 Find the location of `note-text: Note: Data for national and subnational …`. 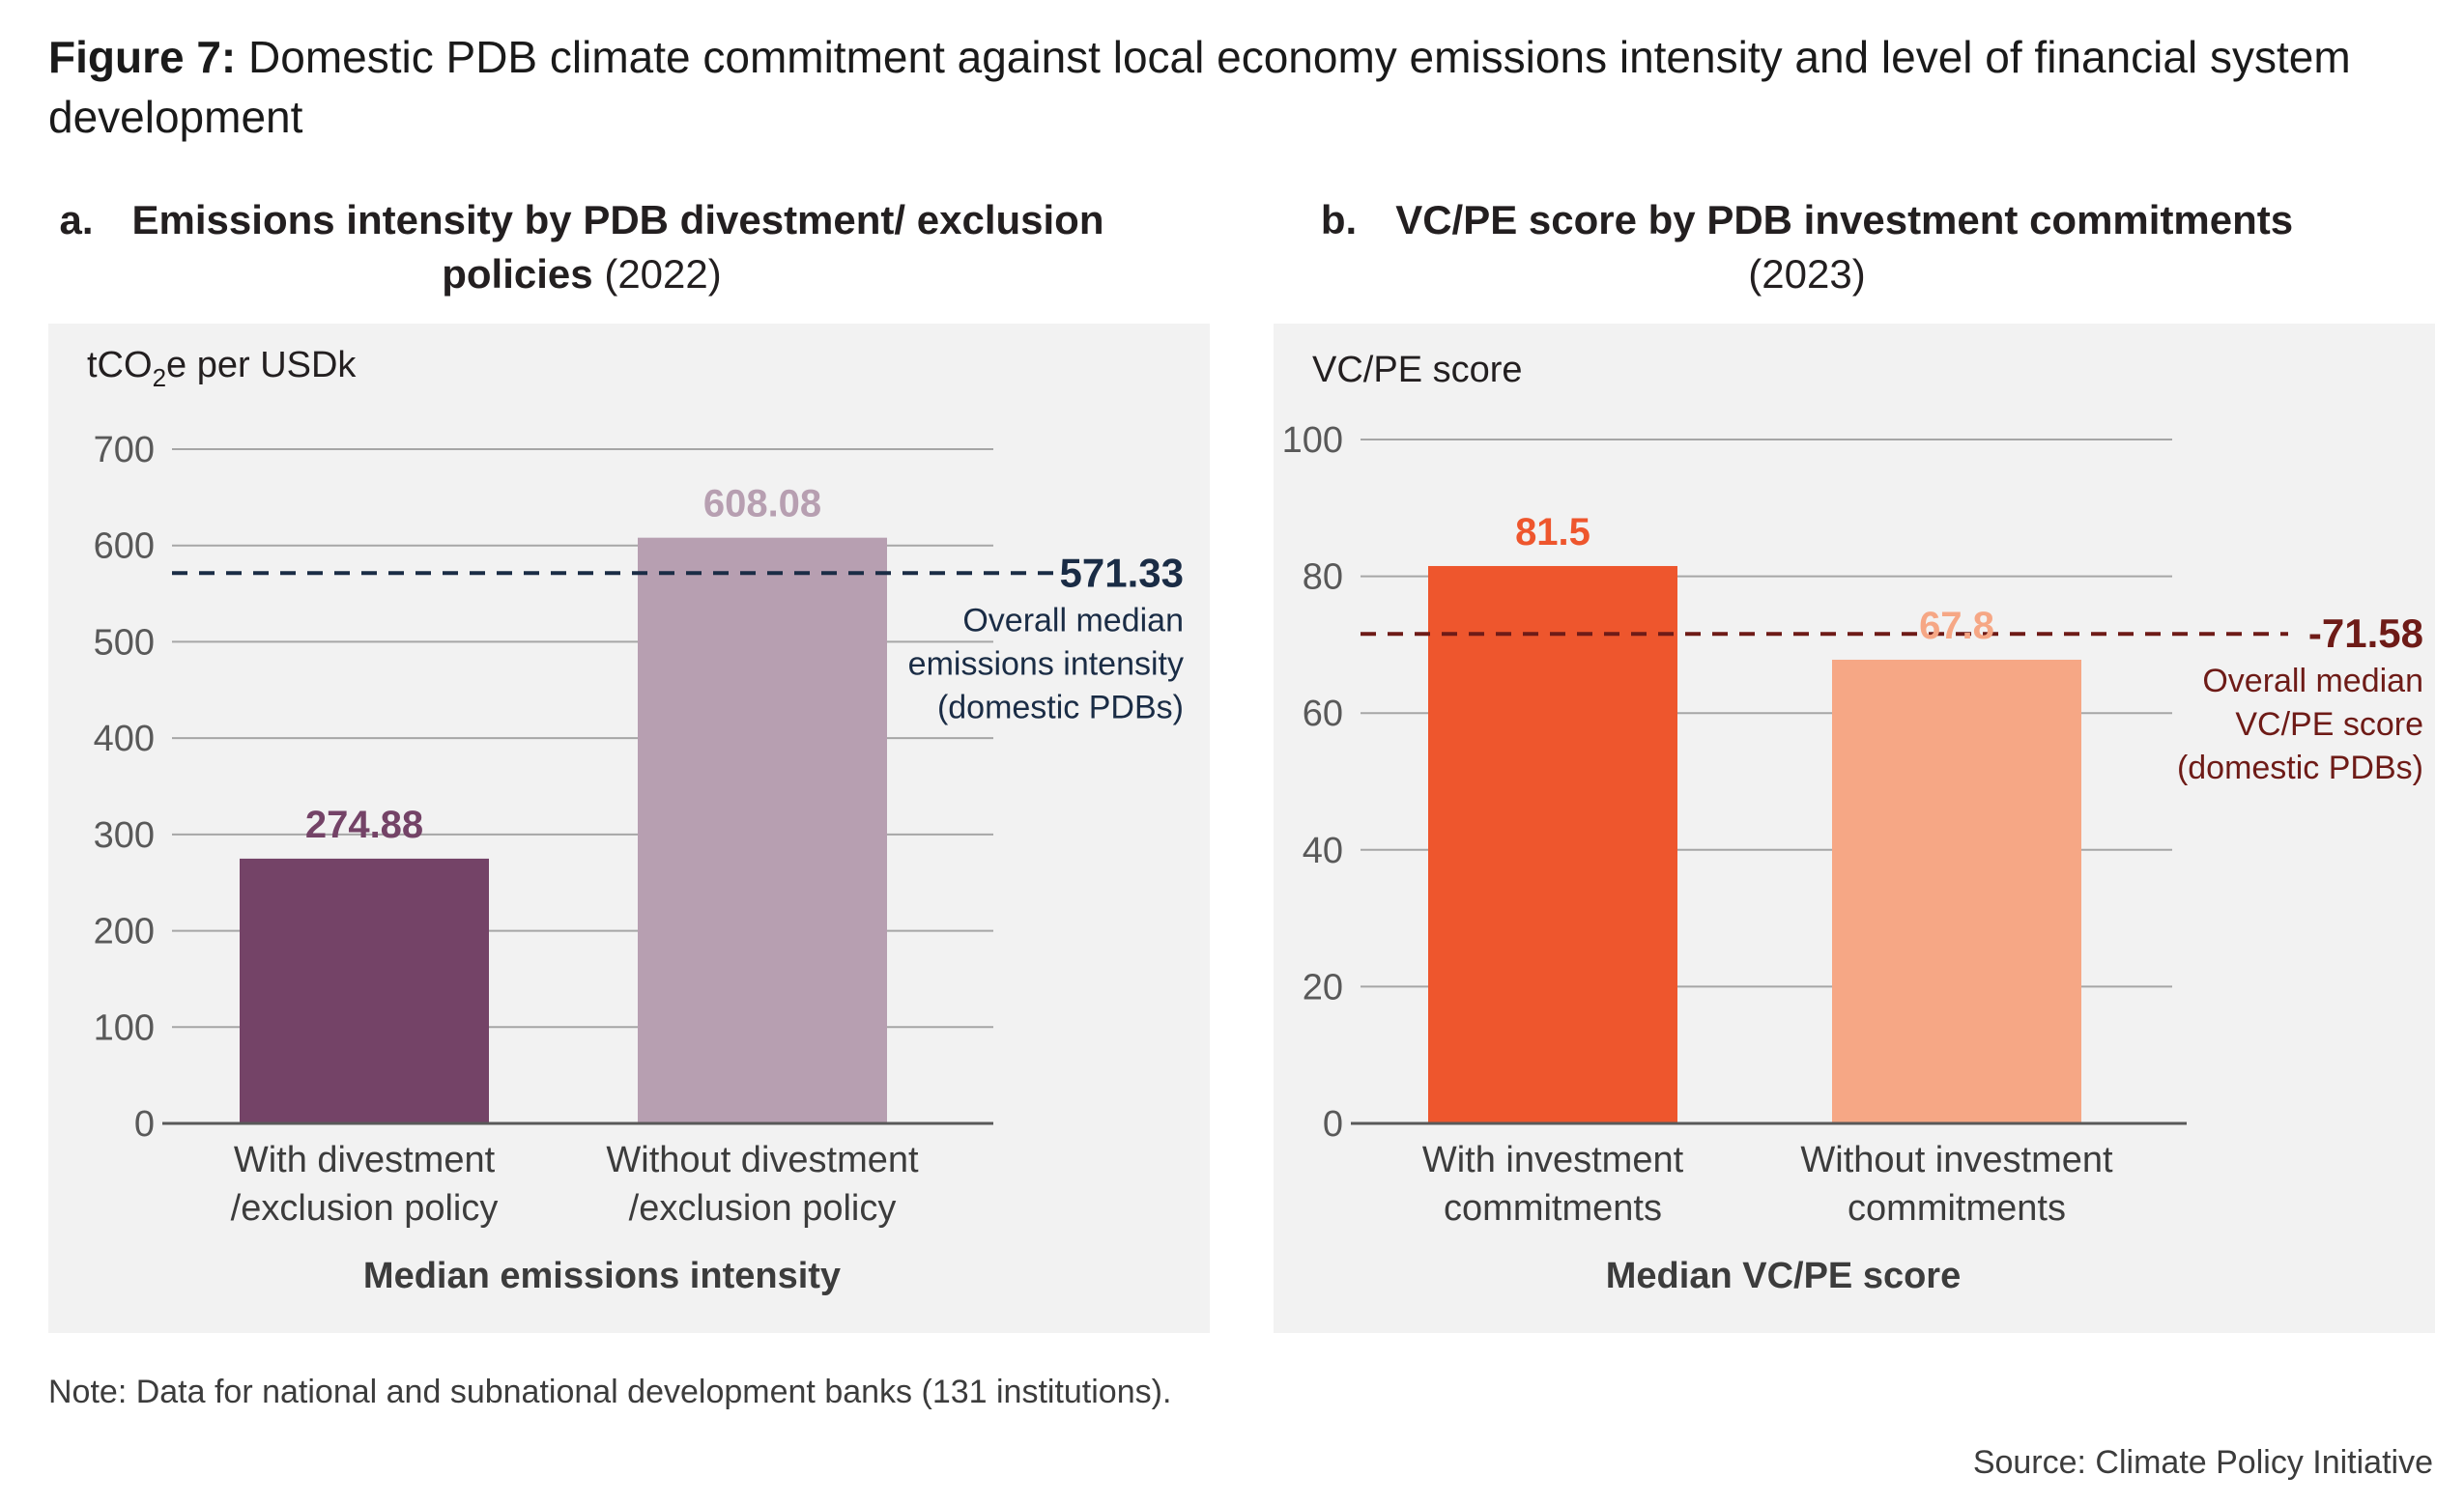

note-text: Note: Data for national and subnational … is located at coordinates (610, 1392).